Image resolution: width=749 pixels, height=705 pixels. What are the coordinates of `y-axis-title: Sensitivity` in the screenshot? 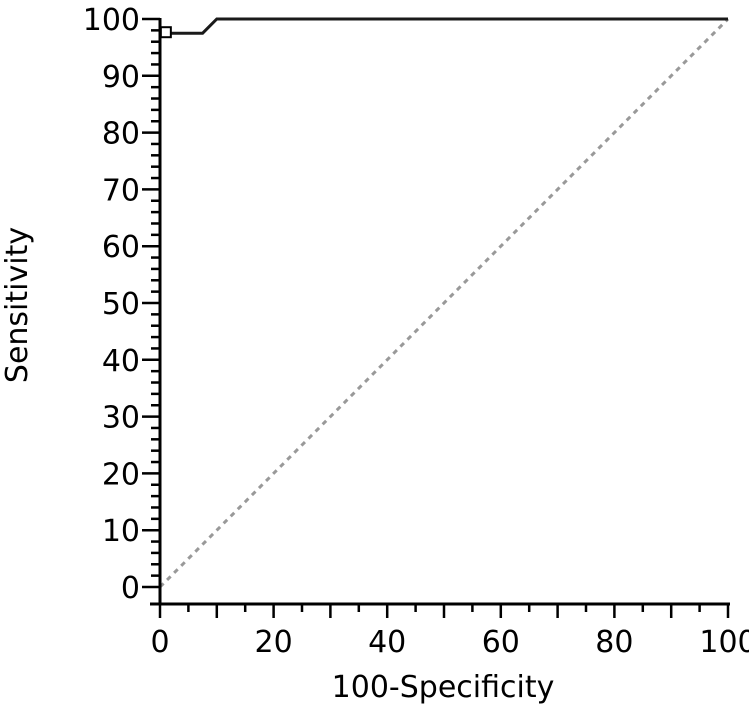 It's located at (17, 305).